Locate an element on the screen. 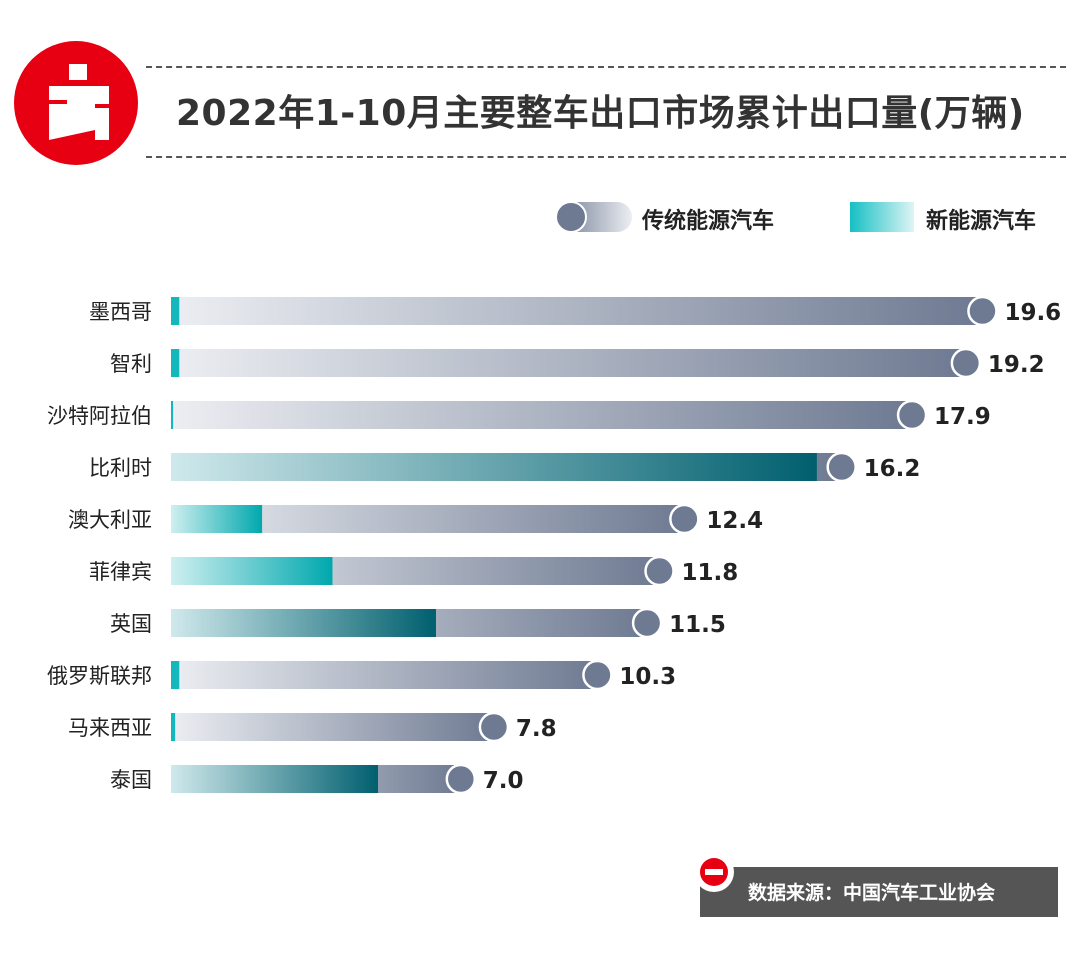  data-label: 19.6 is located at coordinates (1032, 313).